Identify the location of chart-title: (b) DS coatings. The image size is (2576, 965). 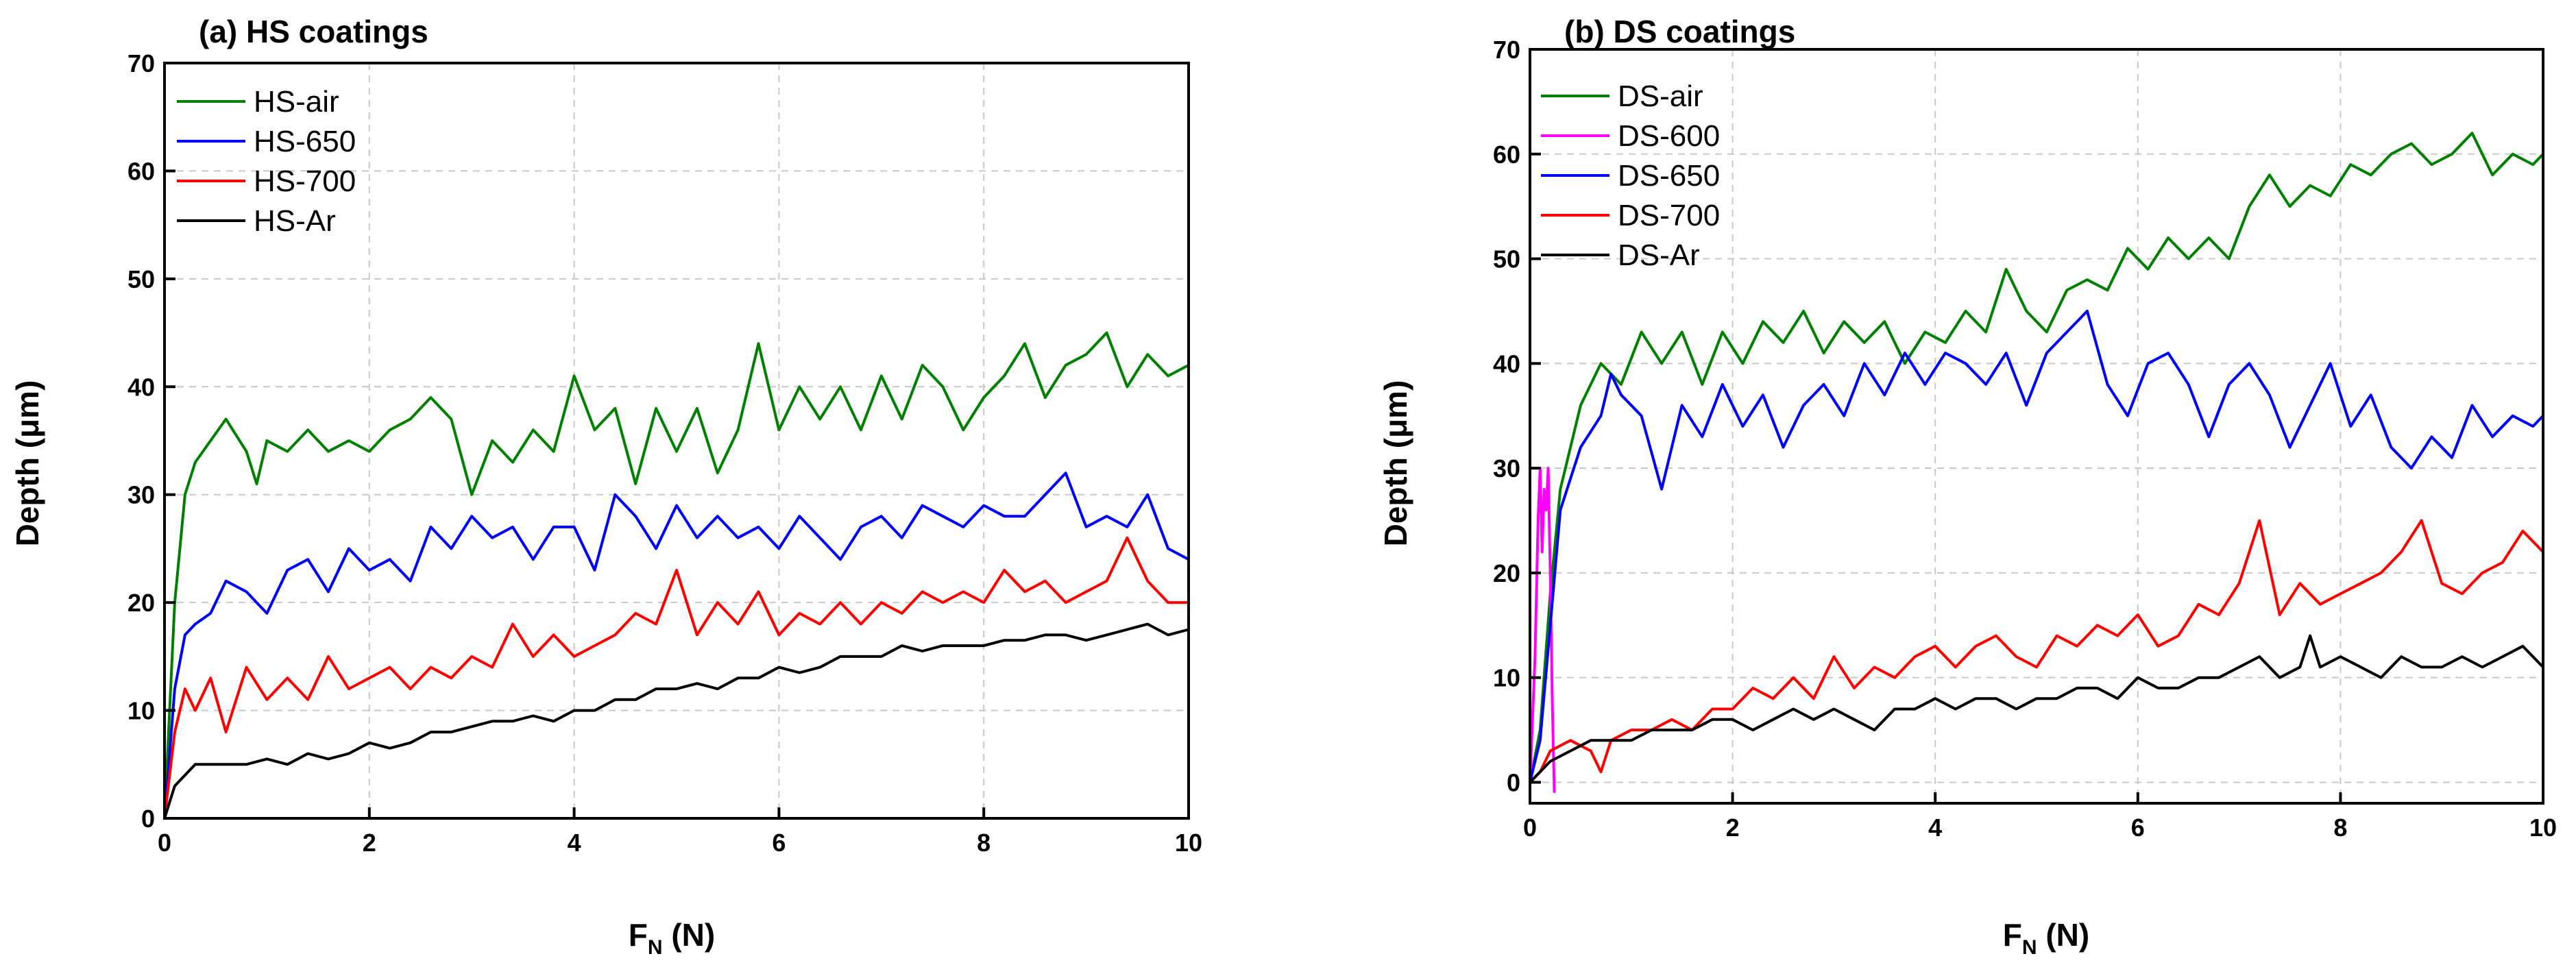
(1679, 32).